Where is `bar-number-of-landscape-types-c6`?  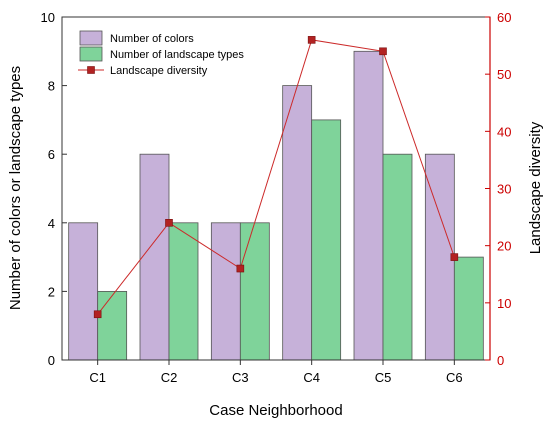 bar-number-of-landscape-types-c6 is located at coordinates (468, 308).